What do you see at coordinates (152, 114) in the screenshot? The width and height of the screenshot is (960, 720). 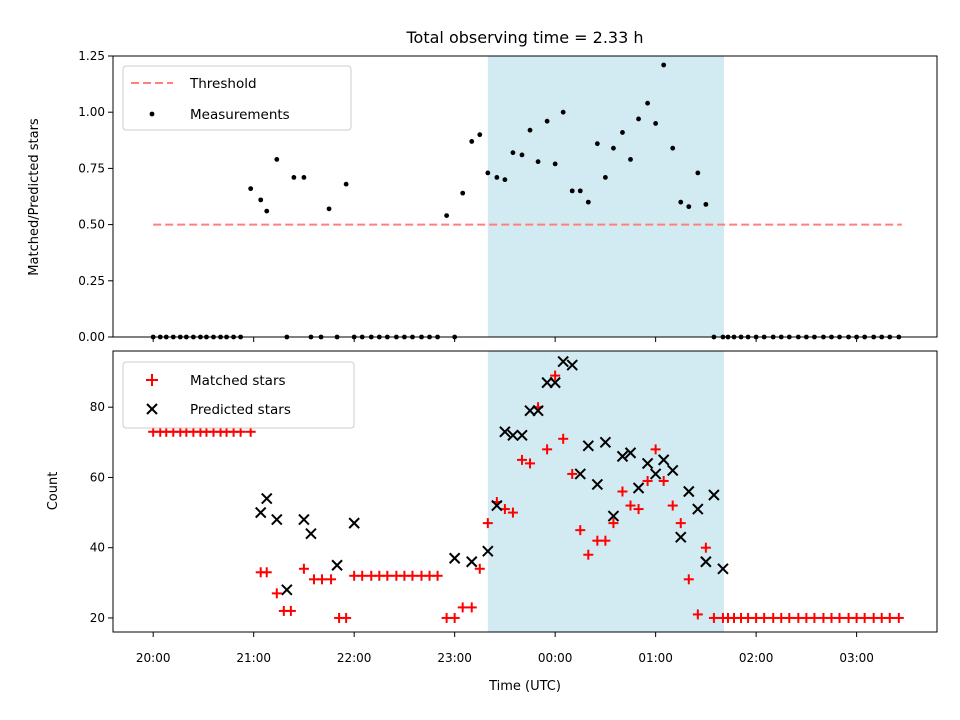 I see `legend-measurements-swatch` at bounding box center [152, 114].